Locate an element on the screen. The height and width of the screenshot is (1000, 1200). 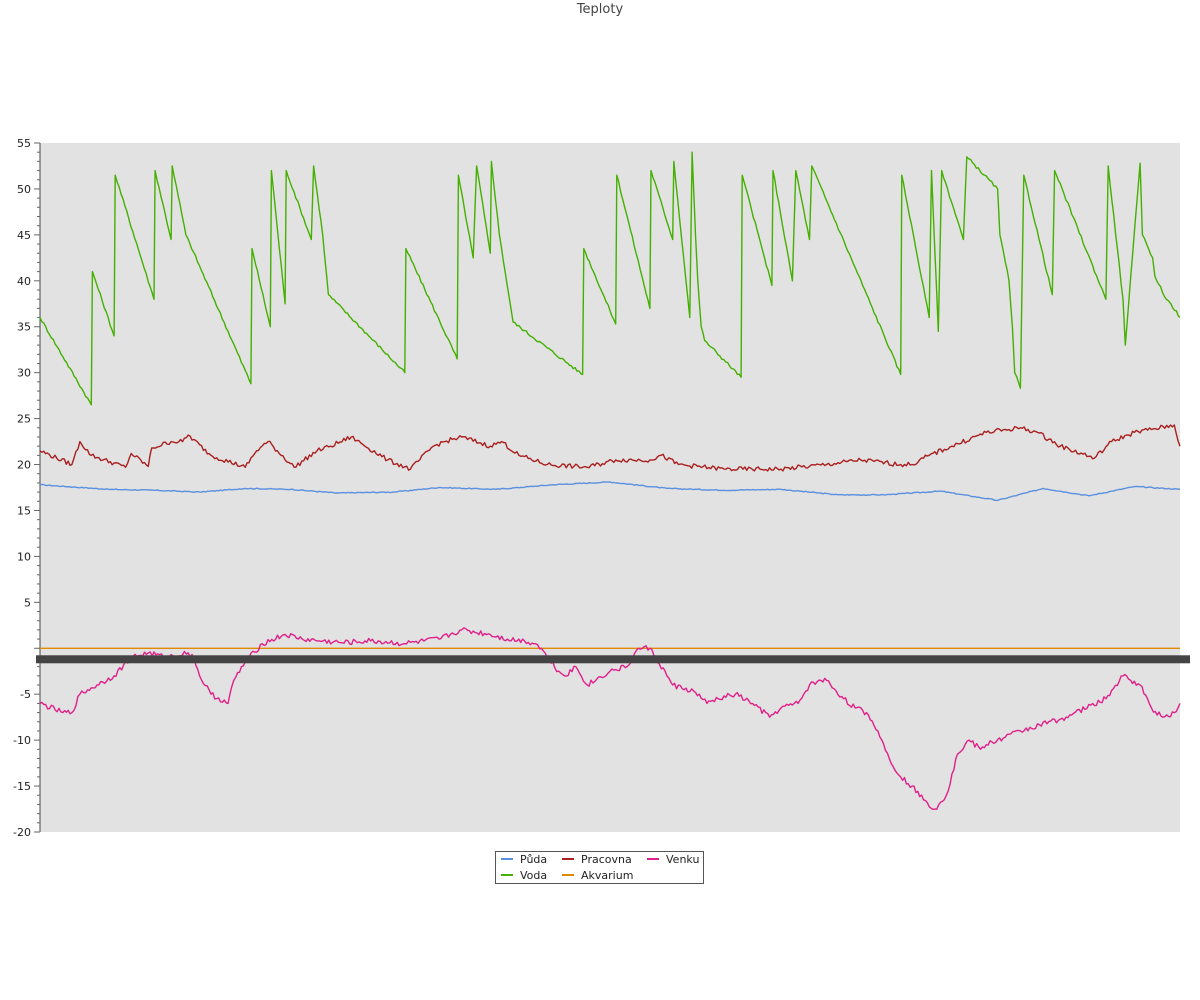
legend-label-akvarium: Akvarium is located at coordinates (607, 875).